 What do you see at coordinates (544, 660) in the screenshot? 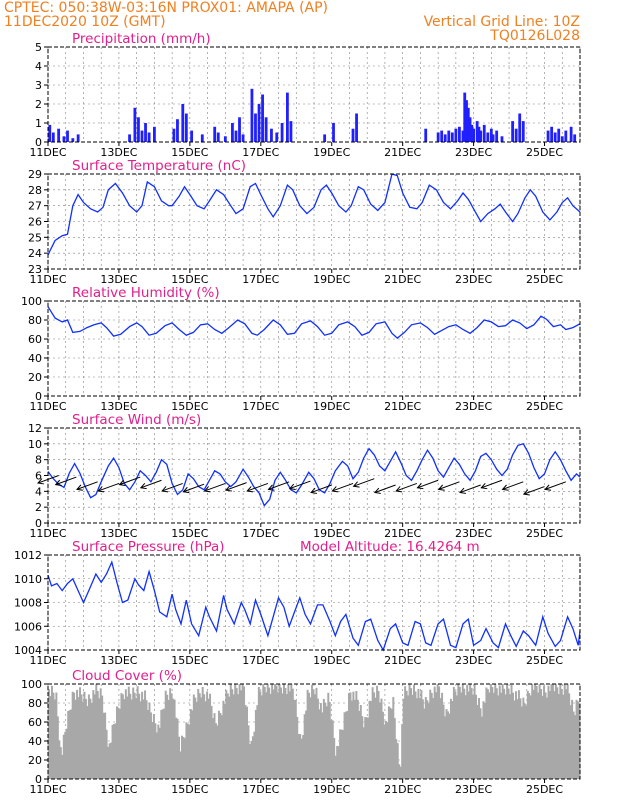
I see `pressure-xtick-label: 25DEC` at bounding box center [544, 660].